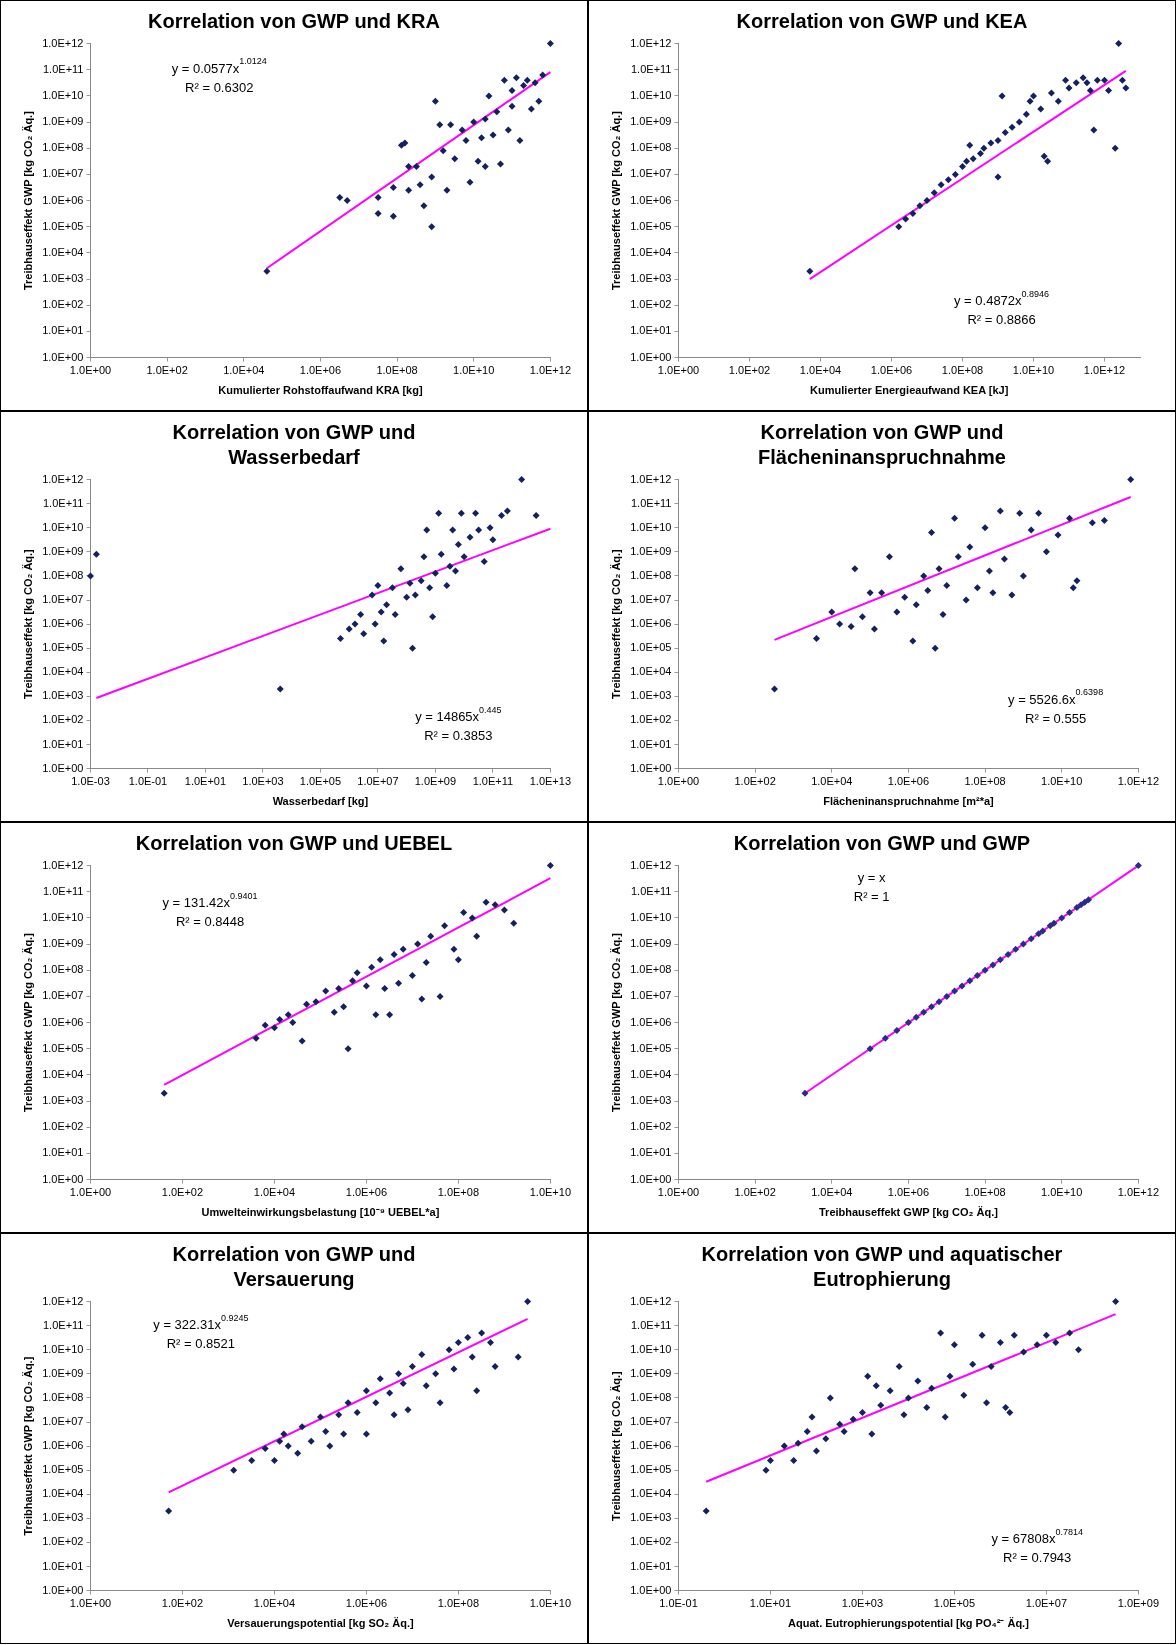  Describe the element at coordinates (909, 801) in the screenshot. I see `x-axis-title: Flächeninanspruchnahme [m²*a]` at that location.